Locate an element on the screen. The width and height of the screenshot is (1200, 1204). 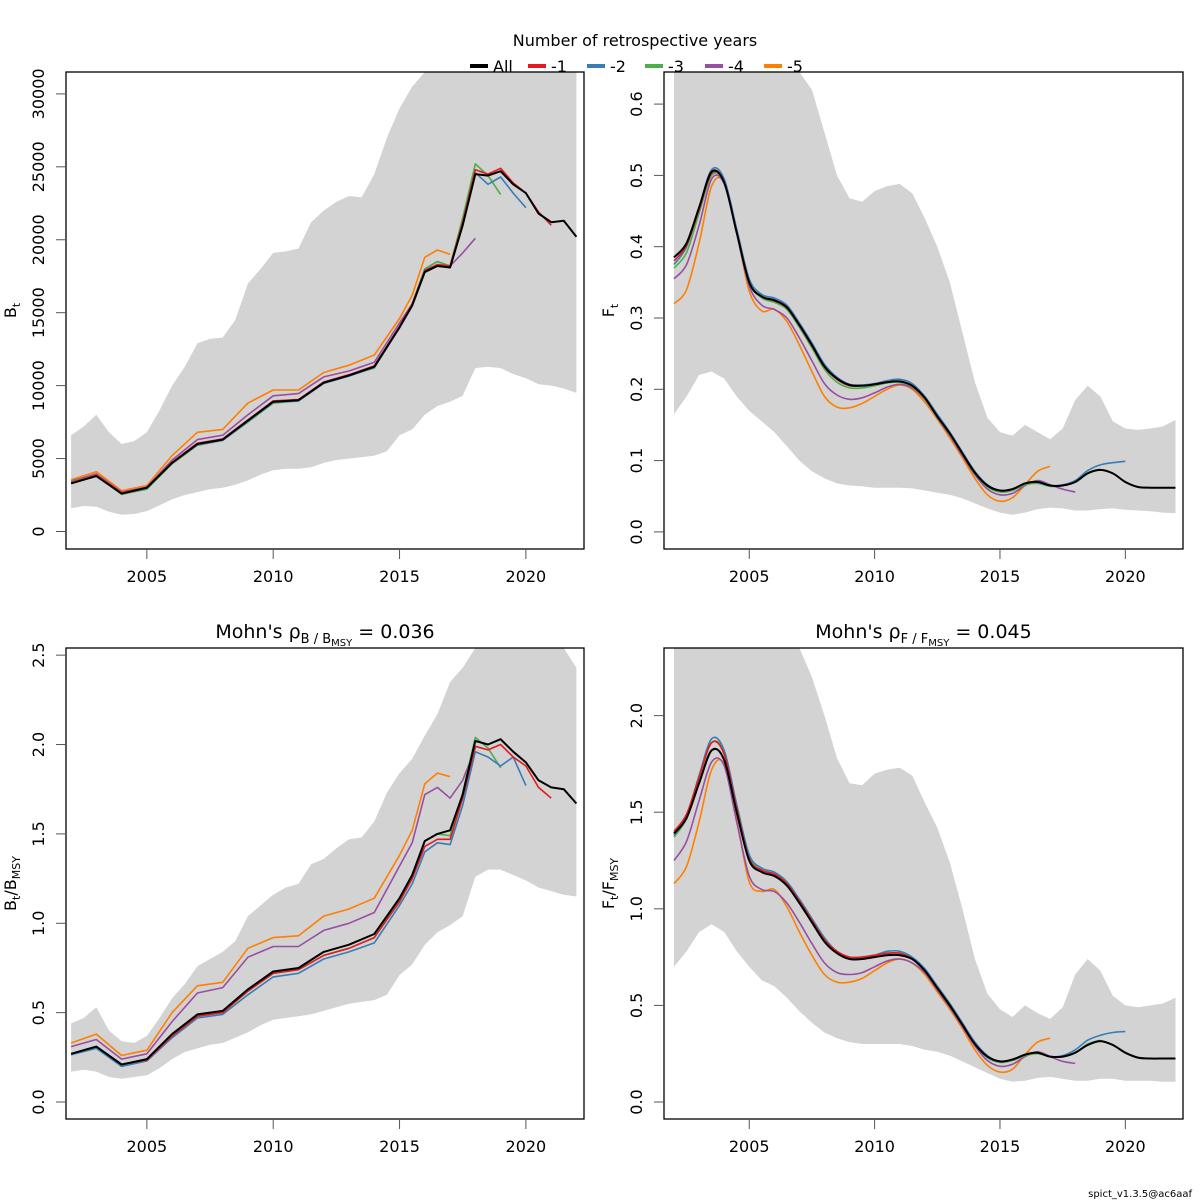
legend-entry-retro2: -2 is located at coordinates (606, 66).